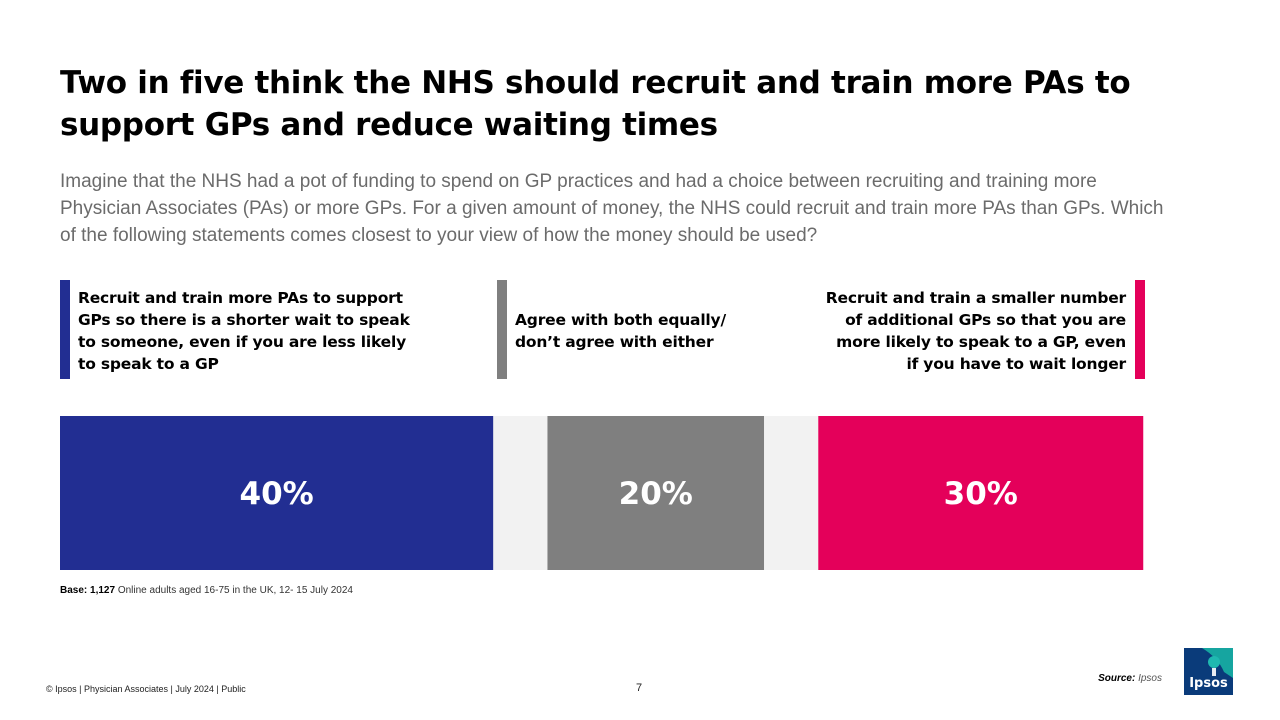 The width and height of the screenshot is (1280, 720). Describe the element at coordinates (240, 298) in the screenshot. I see `option-1-line: Recruit and train more PAs to support` at that location.